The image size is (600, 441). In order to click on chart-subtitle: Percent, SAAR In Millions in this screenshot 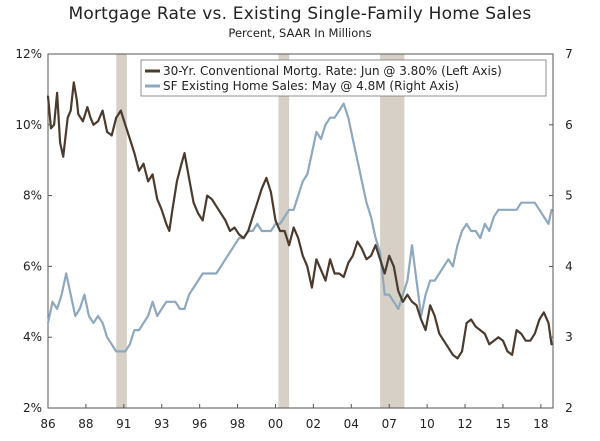, I will do `click(300, 33)`.